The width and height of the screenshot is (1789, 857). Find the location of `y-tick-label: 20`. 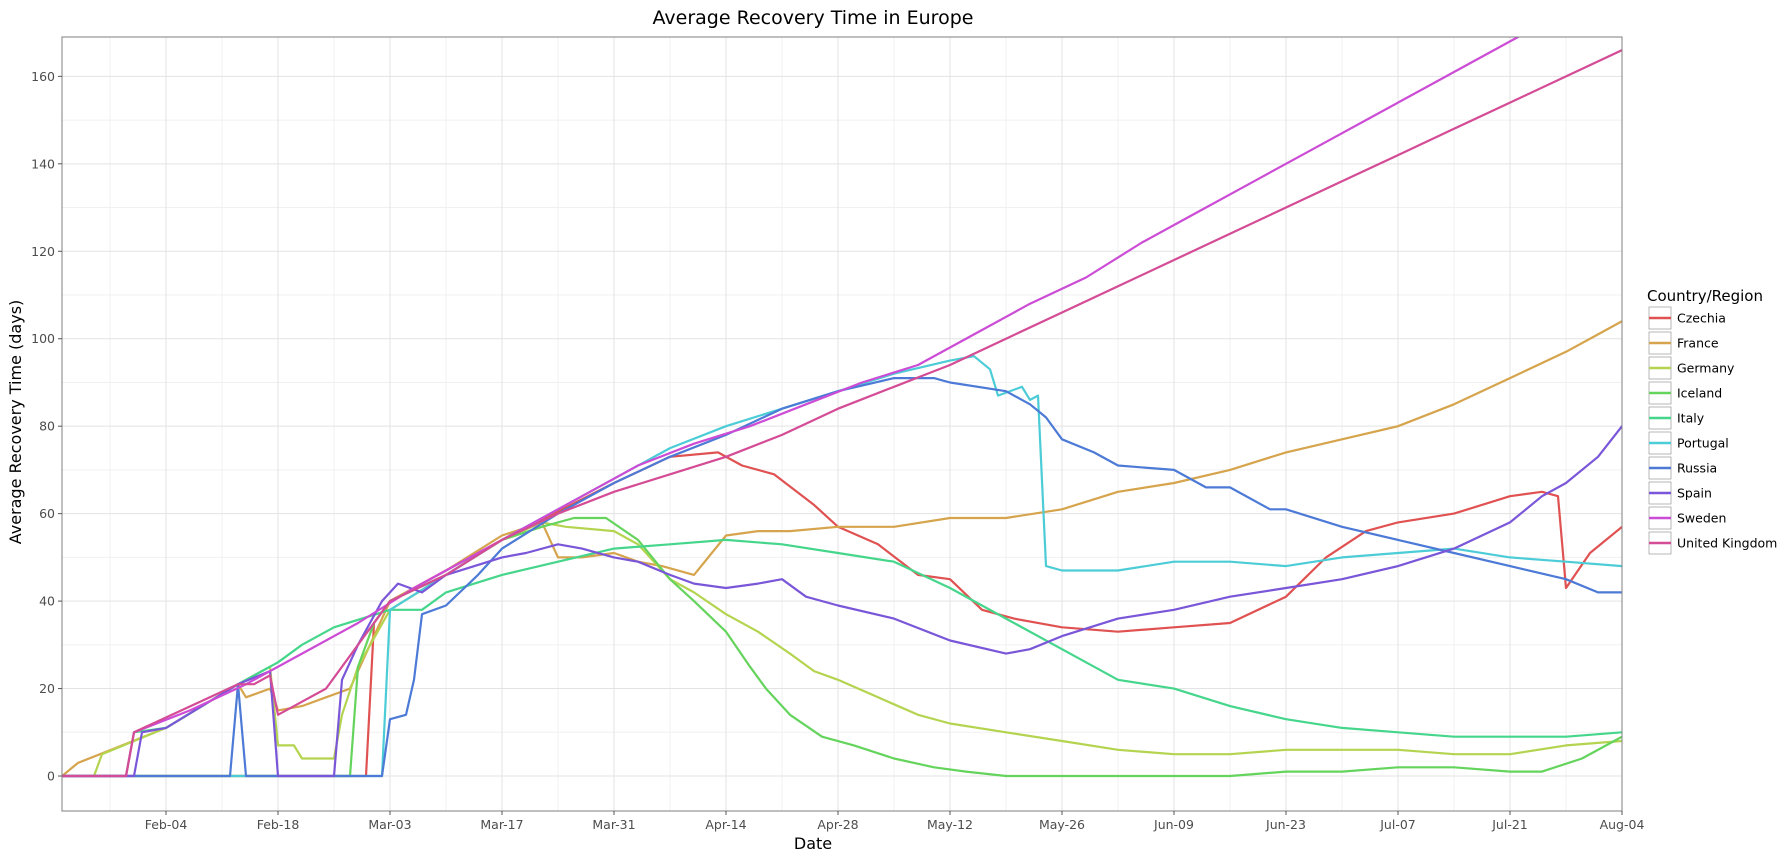

y-tick-label: 20 is located at coordinates (47, 688).